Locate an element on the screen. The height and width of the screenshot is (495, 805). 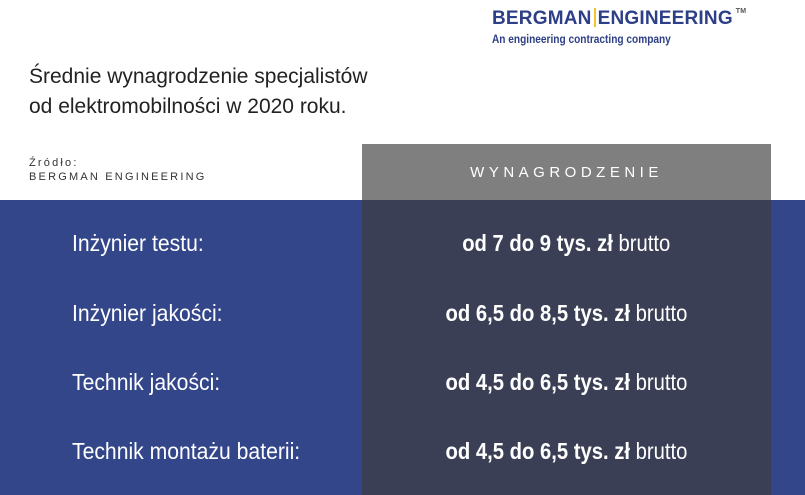
row-label: Inżynier jakości: is located at coordinates (147, 313).